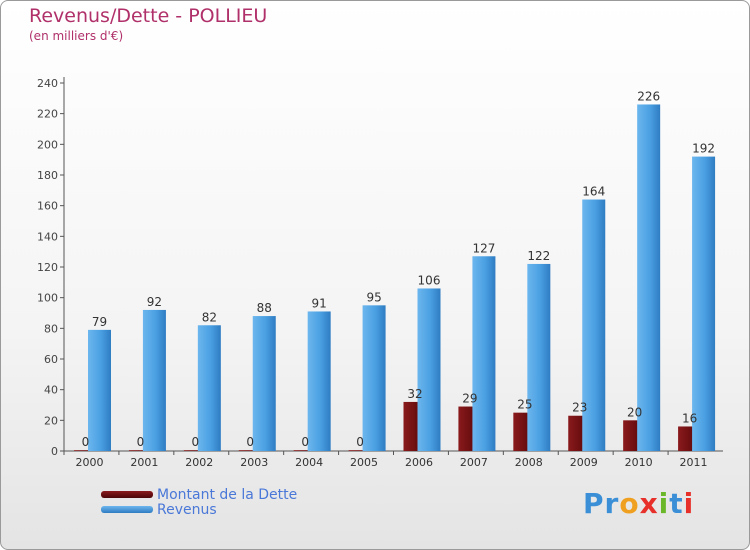 This screenshot has width=750, height=550. I want to click on y-tick-label: 40, so click(51, 390).